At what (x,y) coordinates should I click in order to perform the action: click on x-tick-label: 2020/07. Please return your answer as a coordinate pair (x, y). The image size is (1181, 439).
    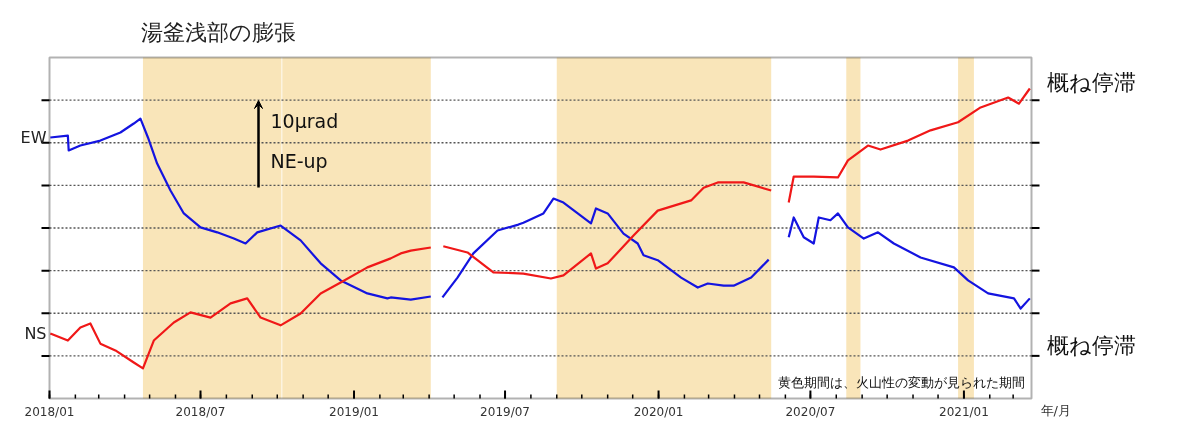
    Looking at the image, I should click on (810, 411).